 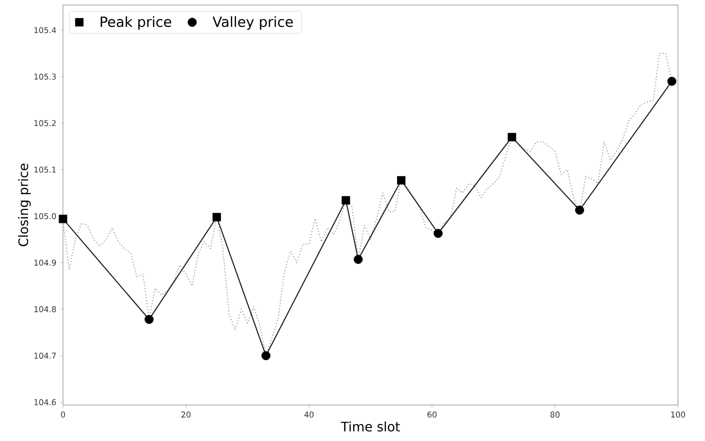 I want to click on y-tick-label: 104.7, so click(x=45, y=355).